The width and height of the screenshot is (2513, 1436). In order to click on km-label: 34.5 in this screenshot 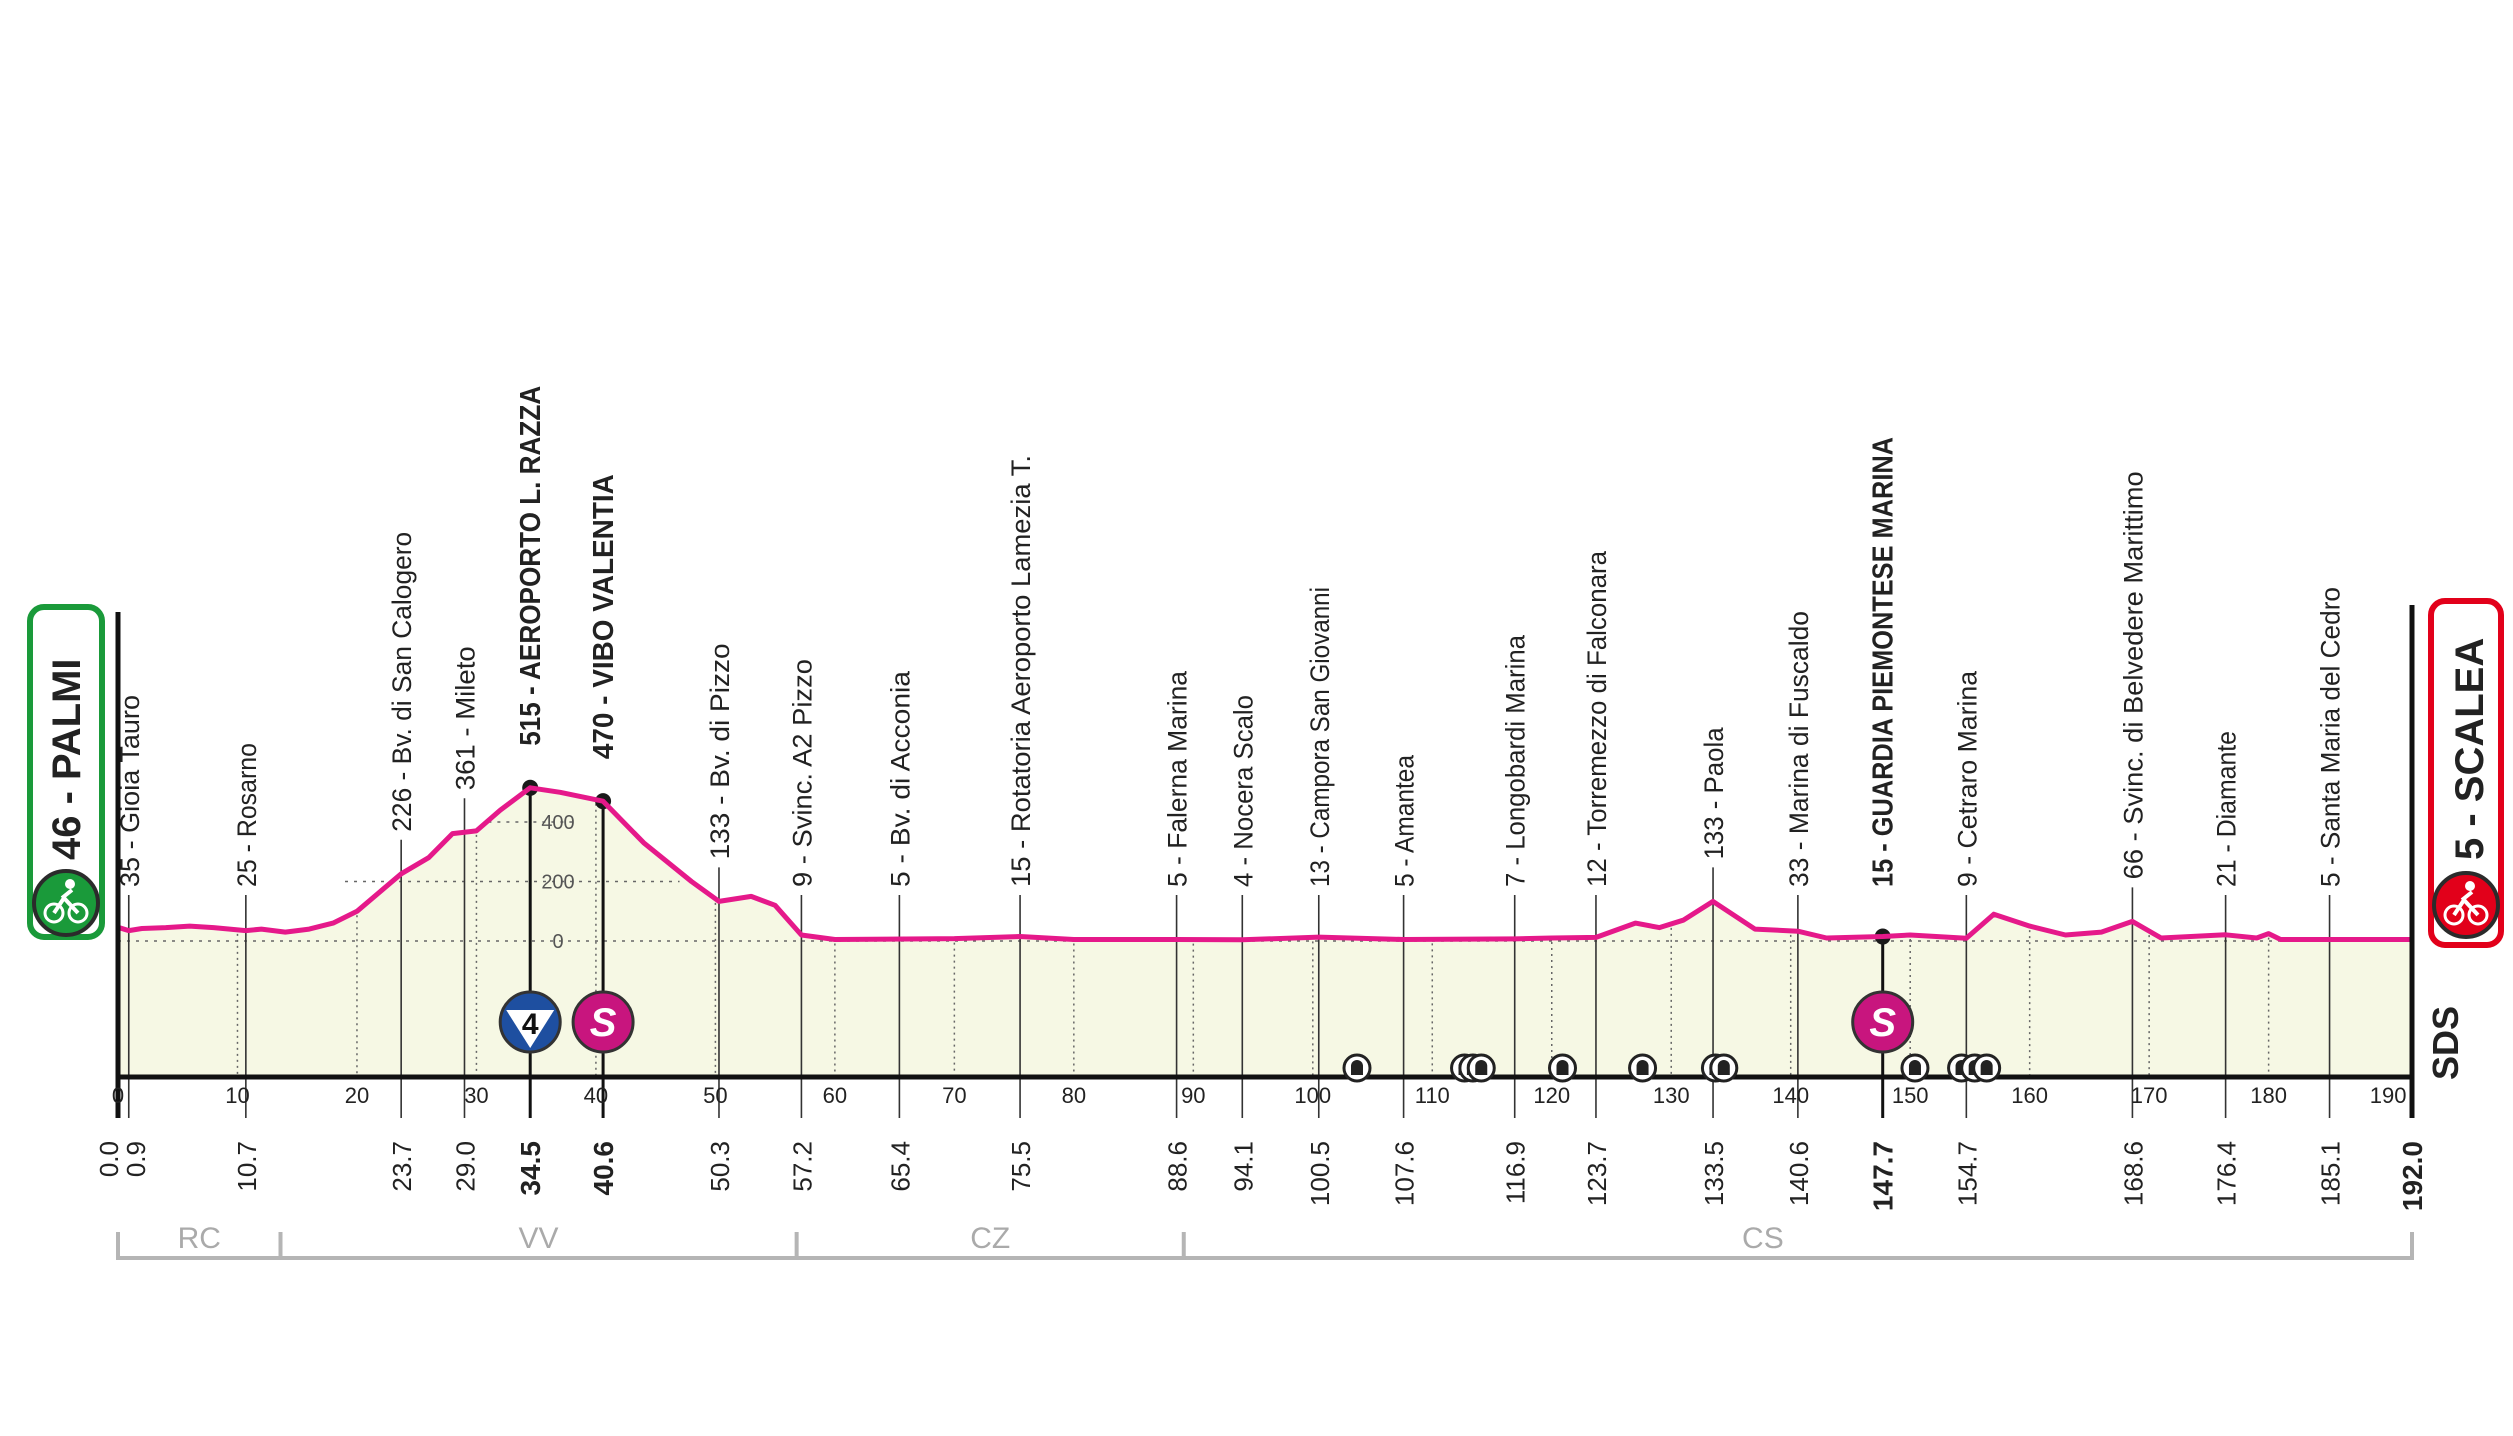, I will do `click(530, 1168)`.